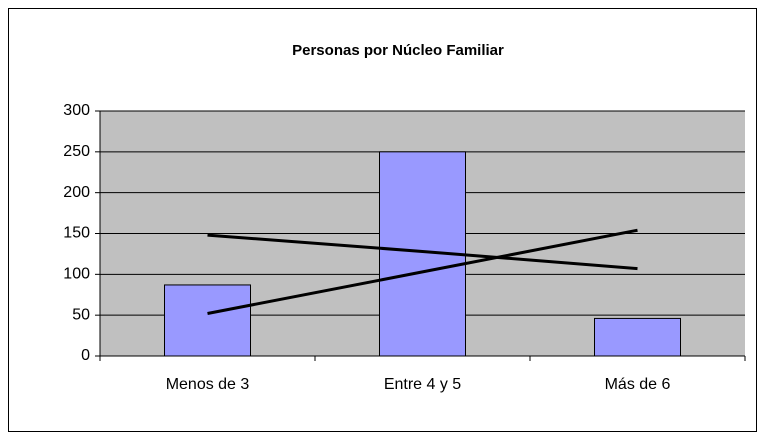 The width and height of the screenshot is (765, 439). I want to click on x-tick-label: Más de 6, so click(638, 384).